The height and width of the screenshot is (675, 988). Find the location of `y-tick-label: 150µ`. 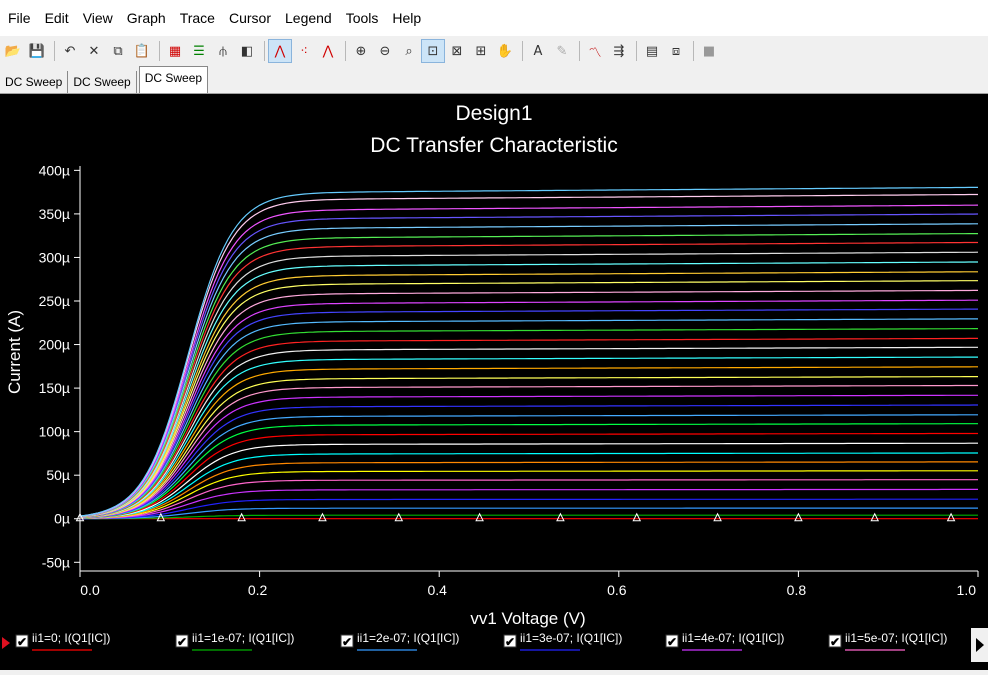

y-tick-label: 150µ is located at coordinates (54, 388).